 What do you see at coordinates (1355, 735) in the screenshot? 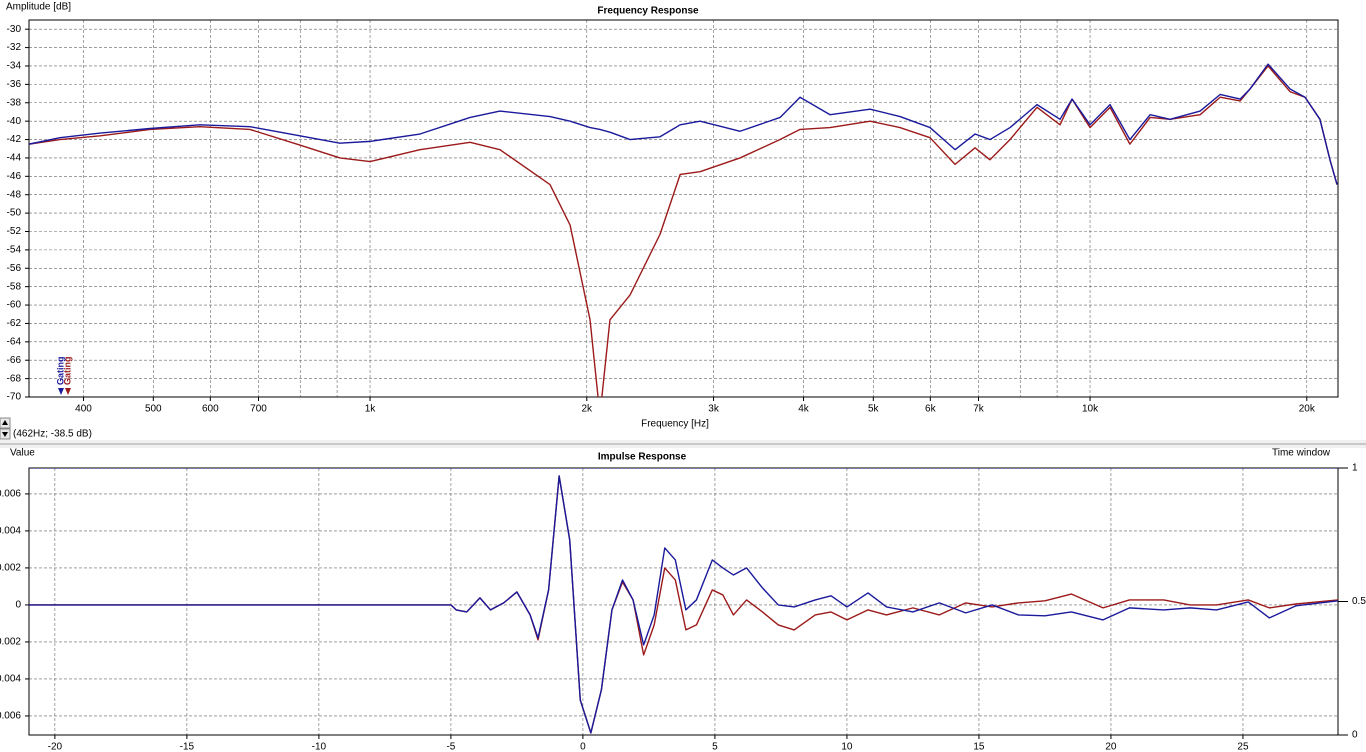
I see `y2-tick-label: 0` at bounding box center [1355, 735].